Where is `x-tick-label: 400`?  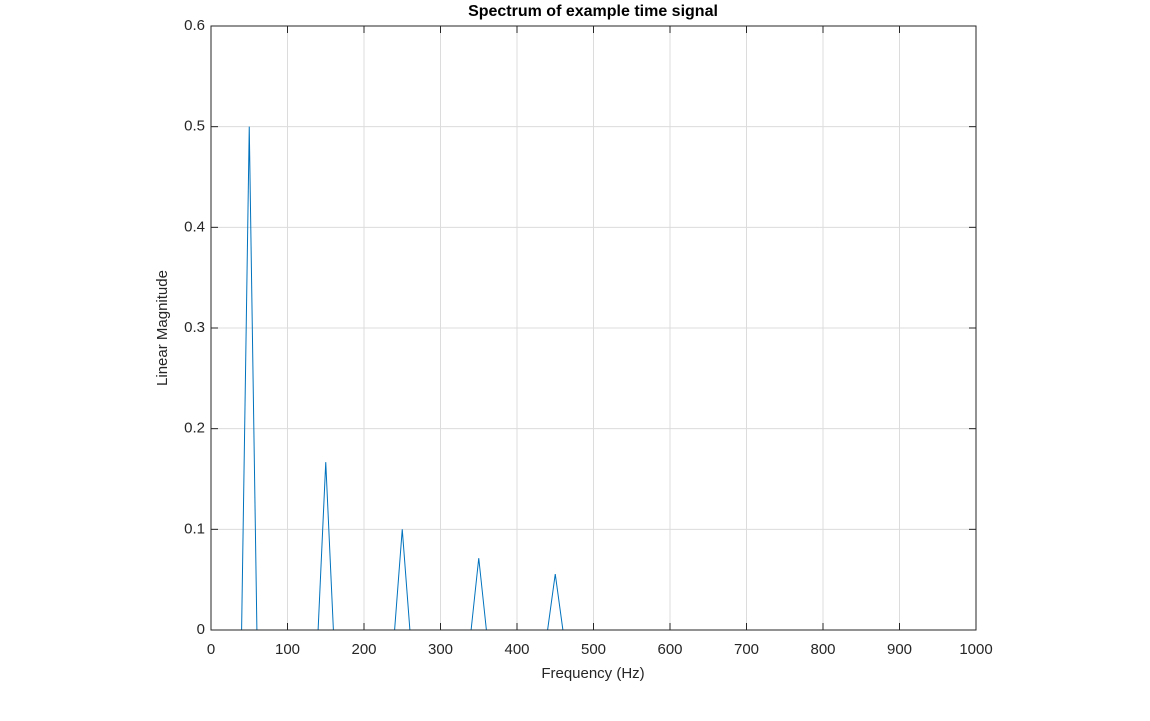 x-tick-label: 400 is located at coordinates (516, 649).